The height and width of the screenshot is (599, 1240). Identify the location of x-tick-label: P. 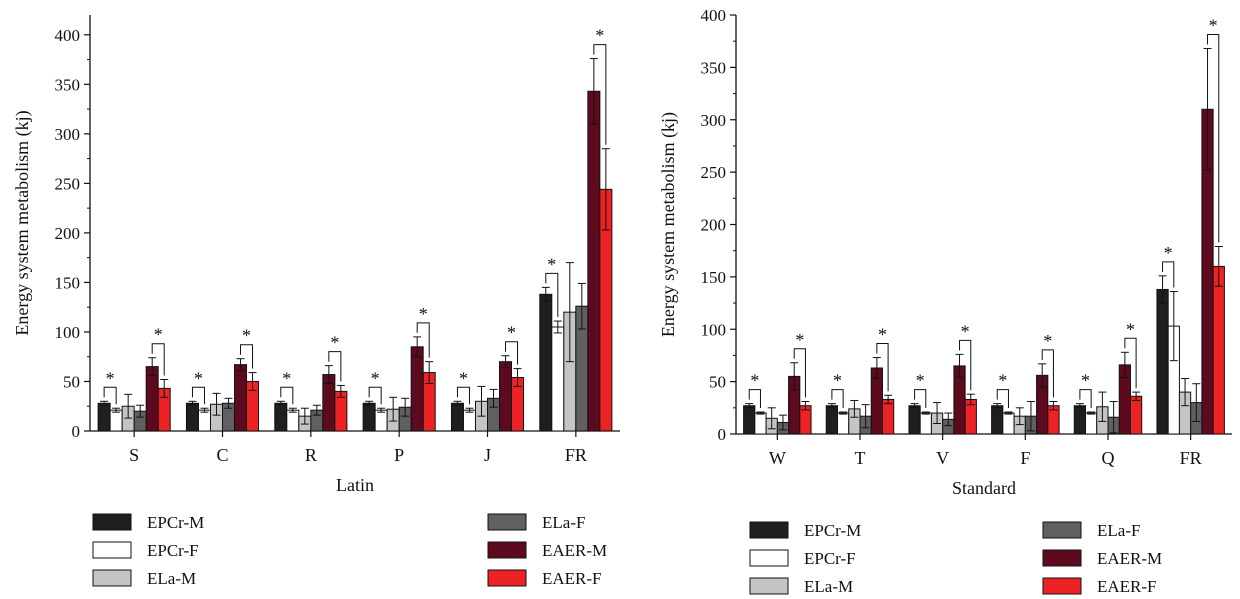
(399, 455).